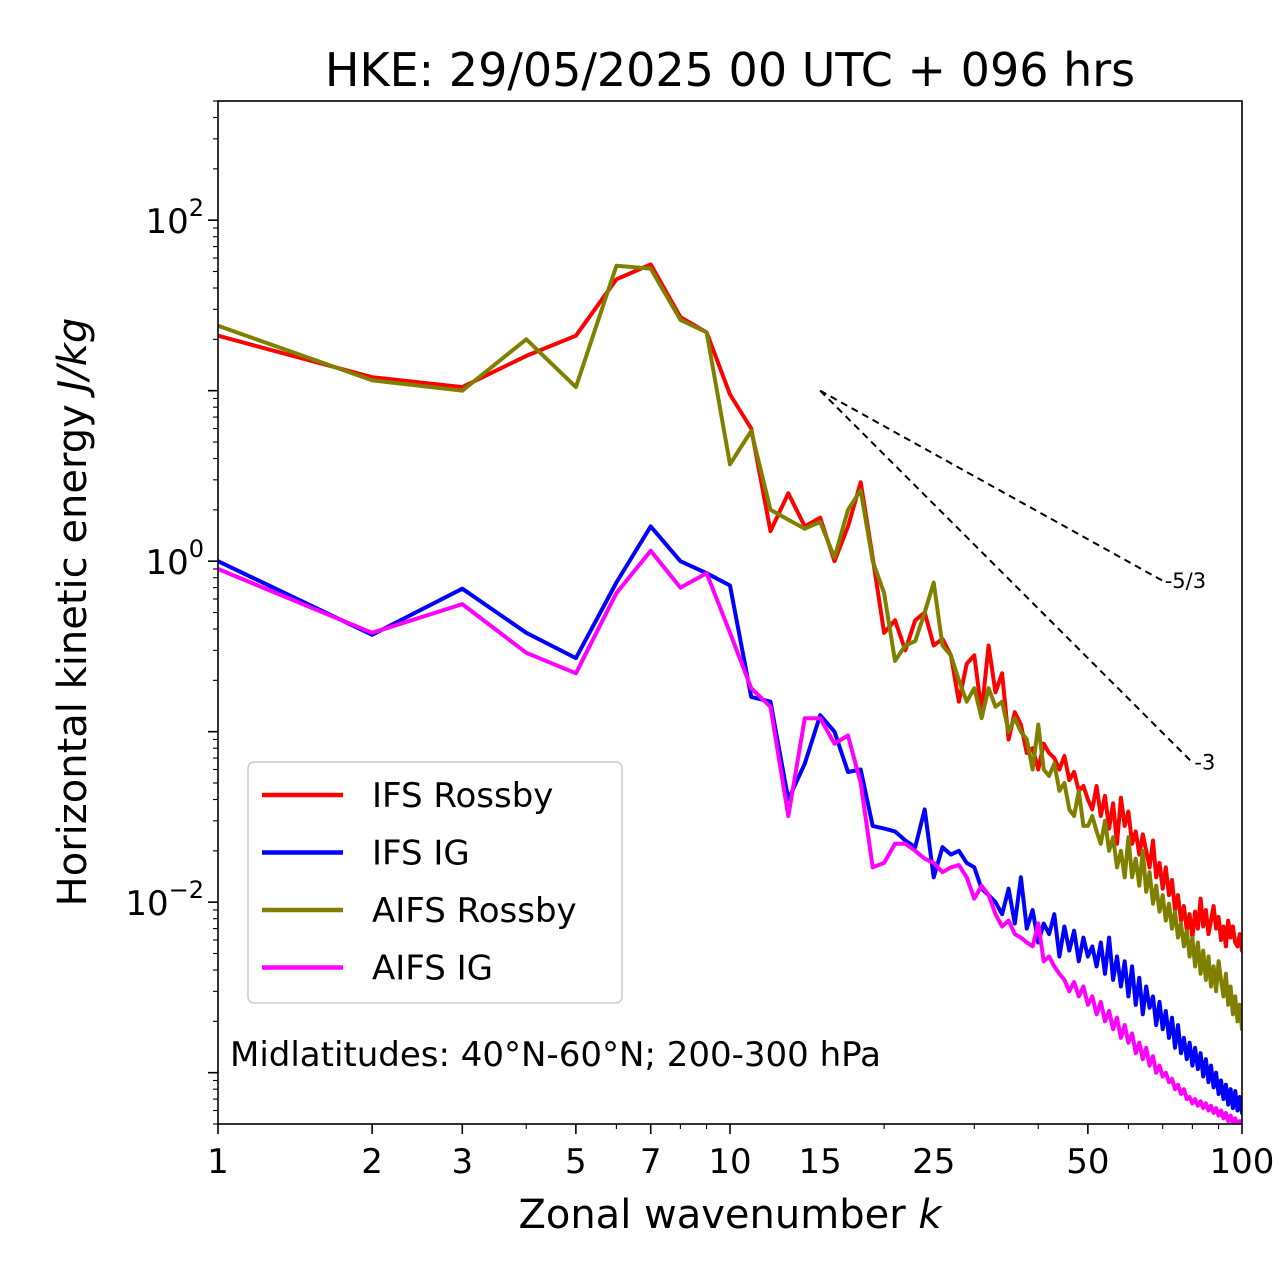 This screenshot has height=1288, width=1280. What do you see at coordinates (1185, 581) in the screenshot?
I see `reference-line-label-0: -5/3` at bounding box center [1185, 581].